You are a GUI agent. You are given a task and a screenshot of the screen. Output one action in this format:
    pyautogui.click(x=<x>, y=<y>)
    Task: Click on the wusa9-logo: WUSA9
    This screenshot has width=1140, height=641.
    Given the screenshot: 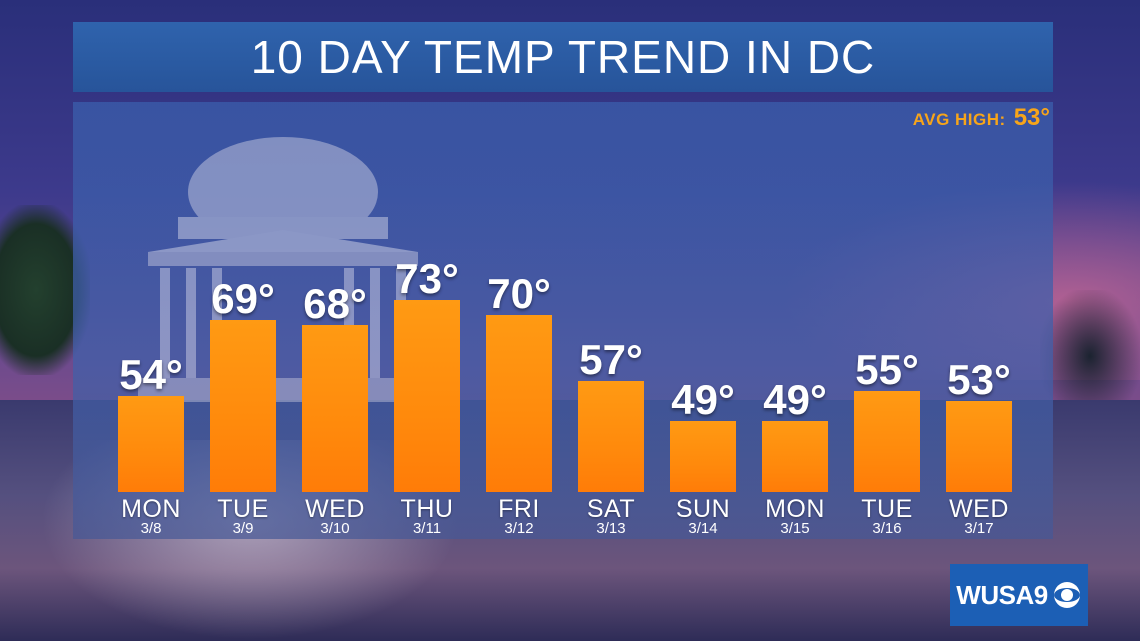 What is the action you would take?
    pyautogui.click(x=1019, y=595)
    